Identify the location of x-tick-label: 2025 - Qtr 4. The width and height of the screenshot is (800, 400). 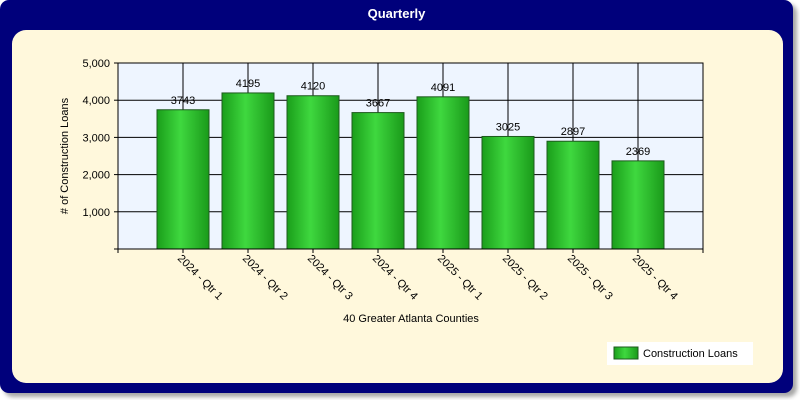
(655, 278).